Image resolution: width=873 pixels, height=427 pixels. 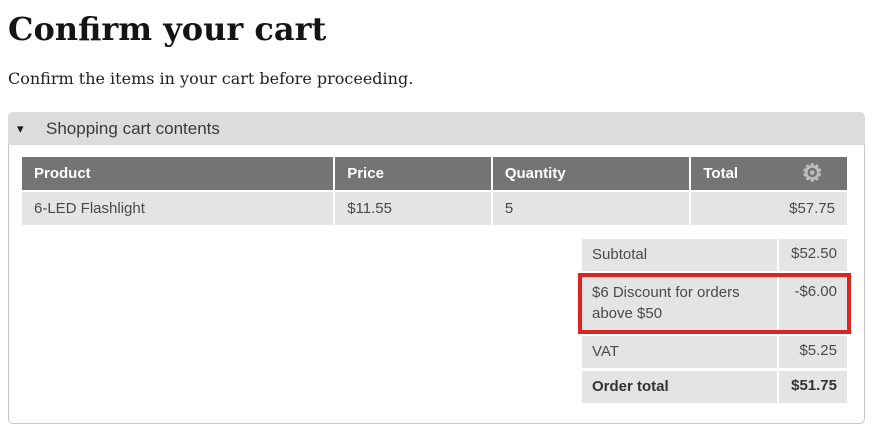 I want to click on cart-item-price: $11.55, so click(x=413, y=208).